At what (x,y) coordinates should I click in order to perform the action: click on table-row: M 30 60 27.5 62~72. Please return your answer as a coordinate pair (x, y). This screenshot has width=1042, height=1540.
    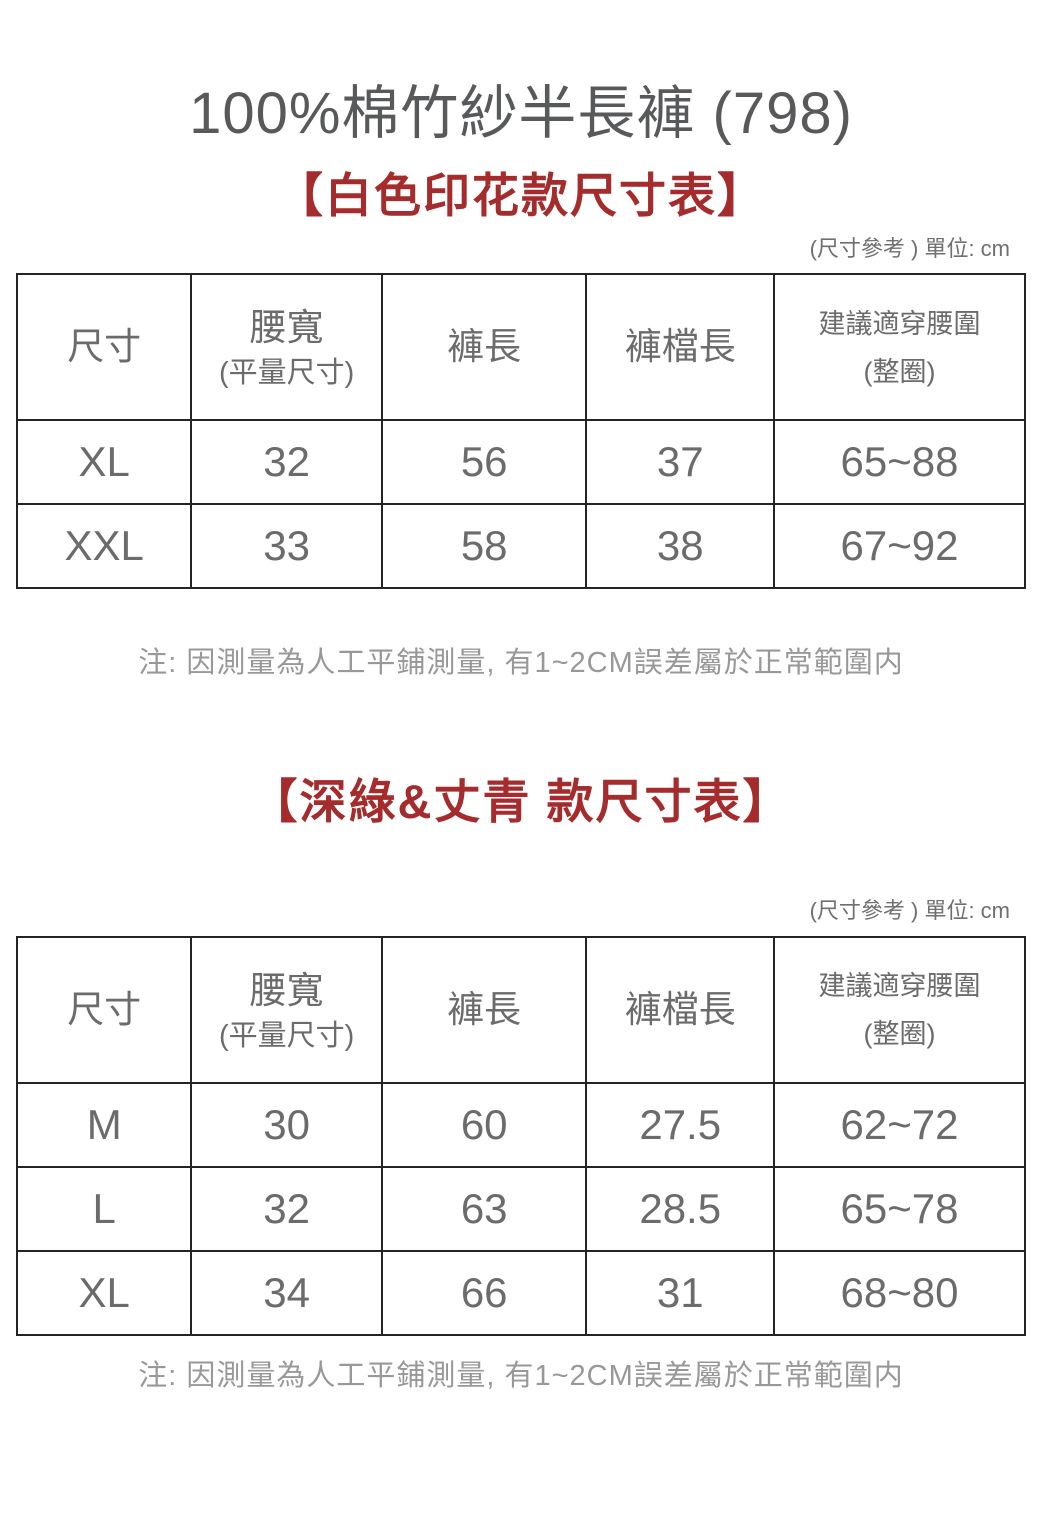
    Looking at the image, I should click on (521, 1125).